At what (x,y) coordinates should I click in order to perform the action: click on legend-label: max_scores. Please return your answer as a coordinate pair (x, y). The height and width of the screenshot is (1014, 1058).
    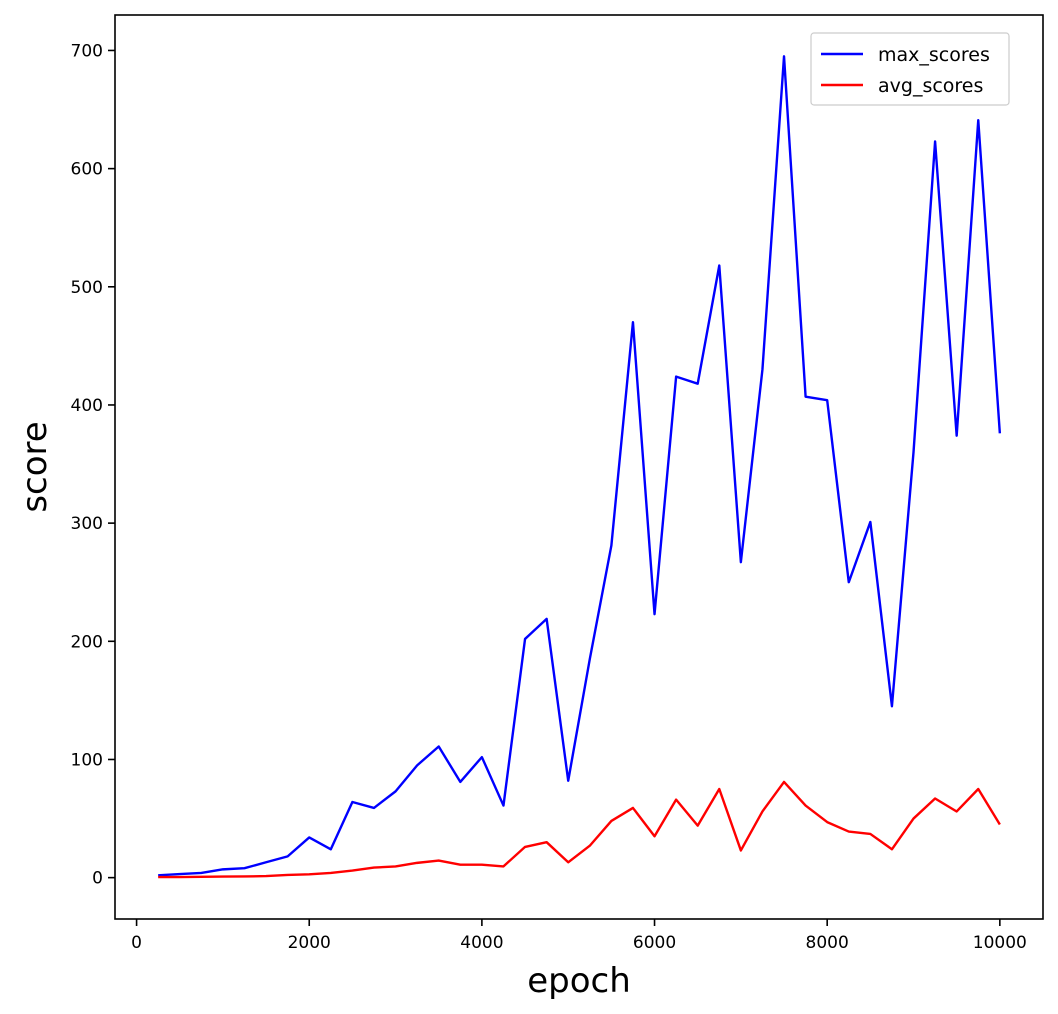
    Looking at the image, I should click on (934, 55).